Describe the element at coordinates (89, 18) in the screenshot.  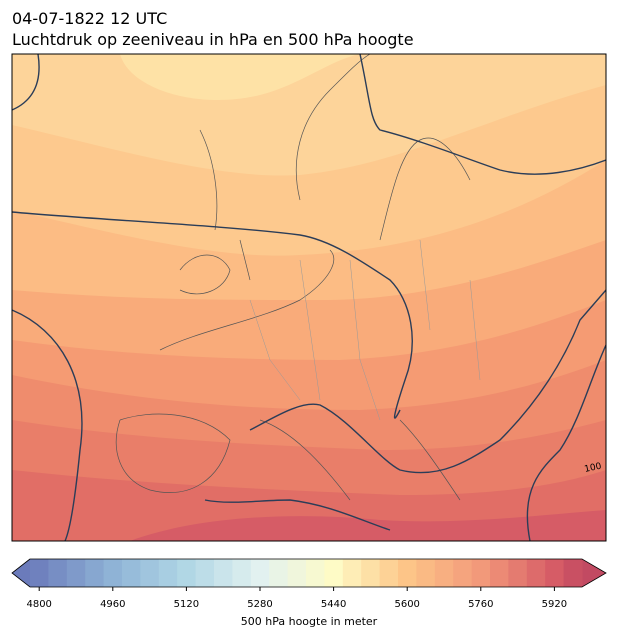
I see `title: 04-07-1822 12 UTC` at that location.